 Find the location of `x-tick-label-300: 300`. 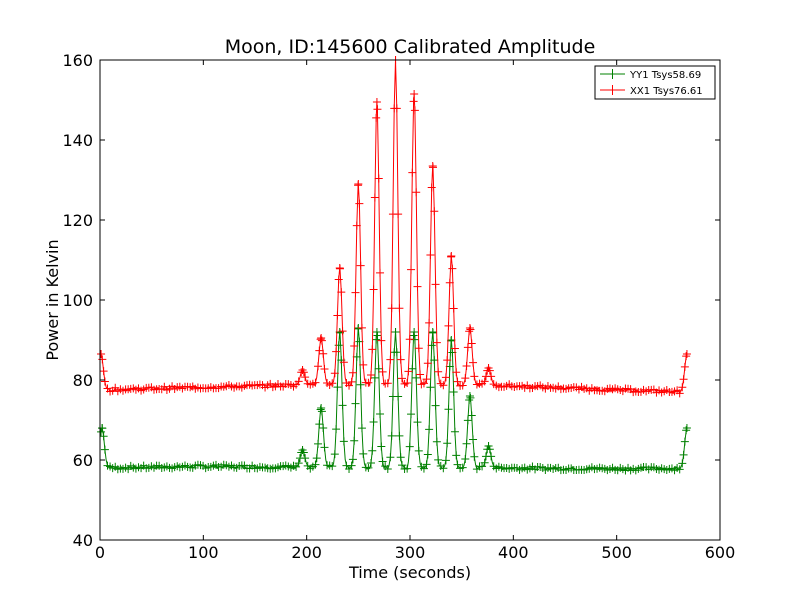

x-tick-label-300: 300 is located at coordinates (410, 552).